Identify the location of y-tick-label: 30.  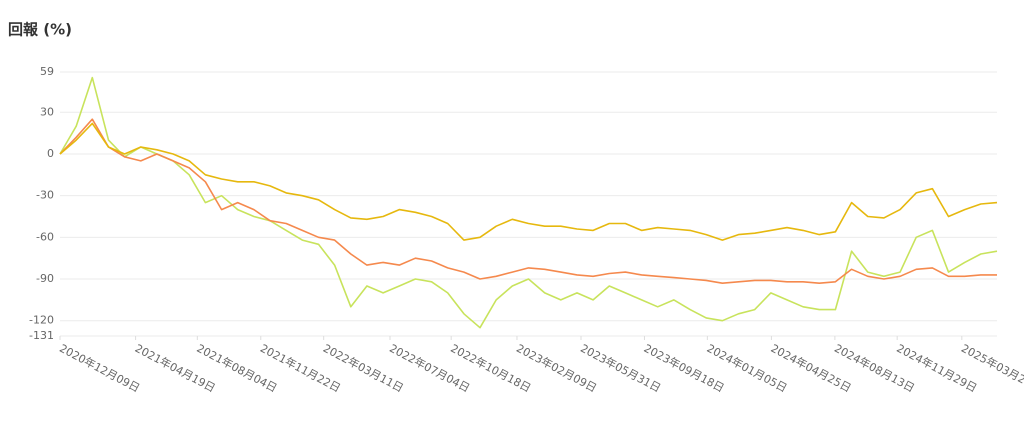
(47, 111).